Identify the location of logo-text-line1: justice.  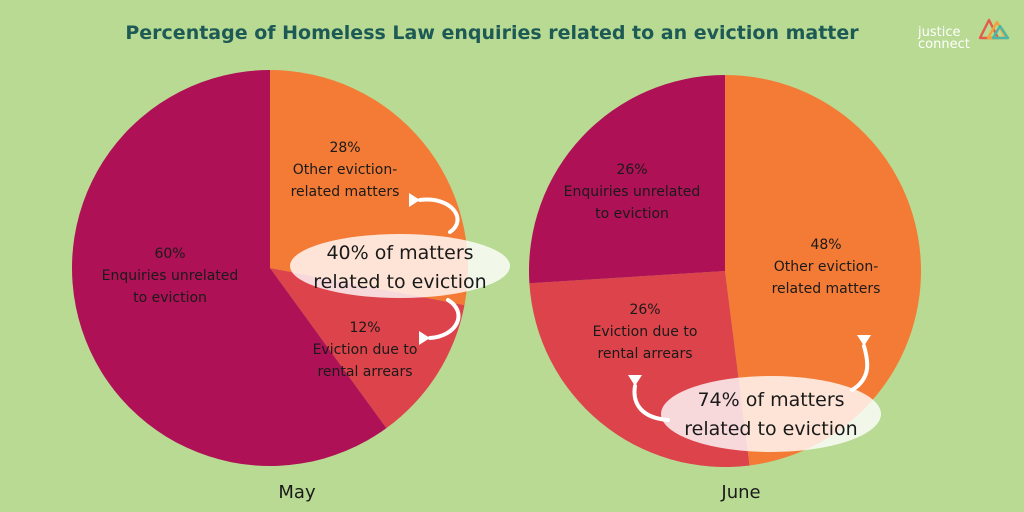
(939, 32).